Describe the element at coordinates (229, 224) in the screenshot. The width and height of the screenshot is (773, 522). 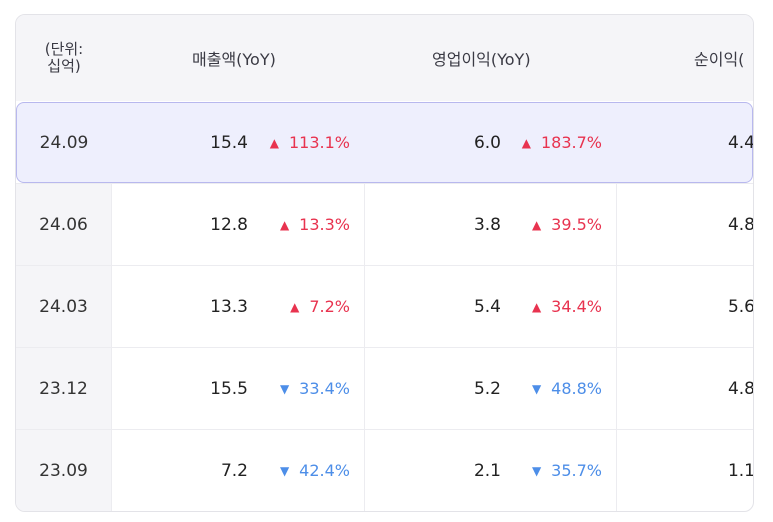
I see `row-revenue: 12.8` at that location.